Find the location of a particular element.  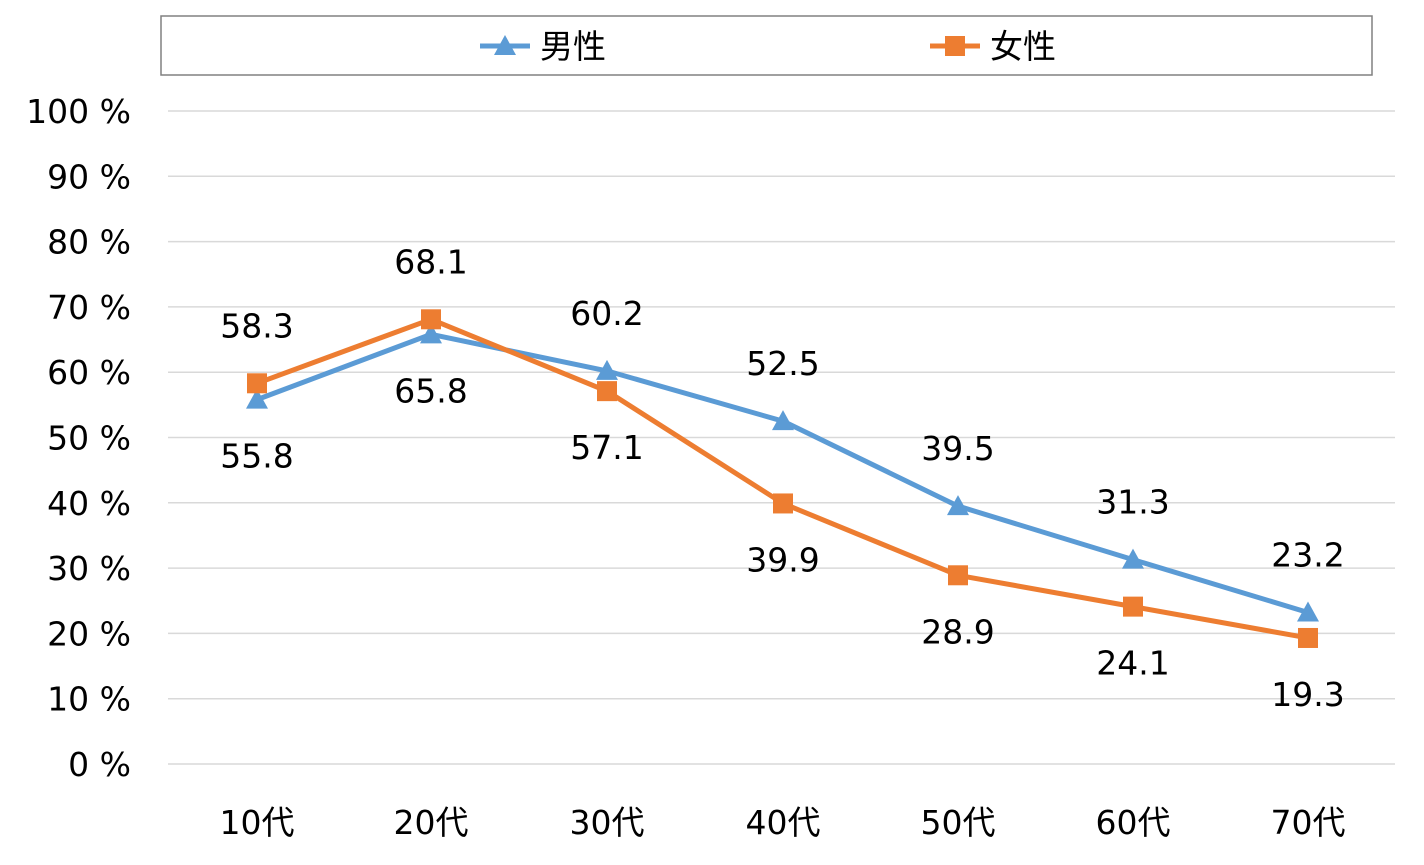

y-tick-label: 30 % is located at coordinates (89, 568).